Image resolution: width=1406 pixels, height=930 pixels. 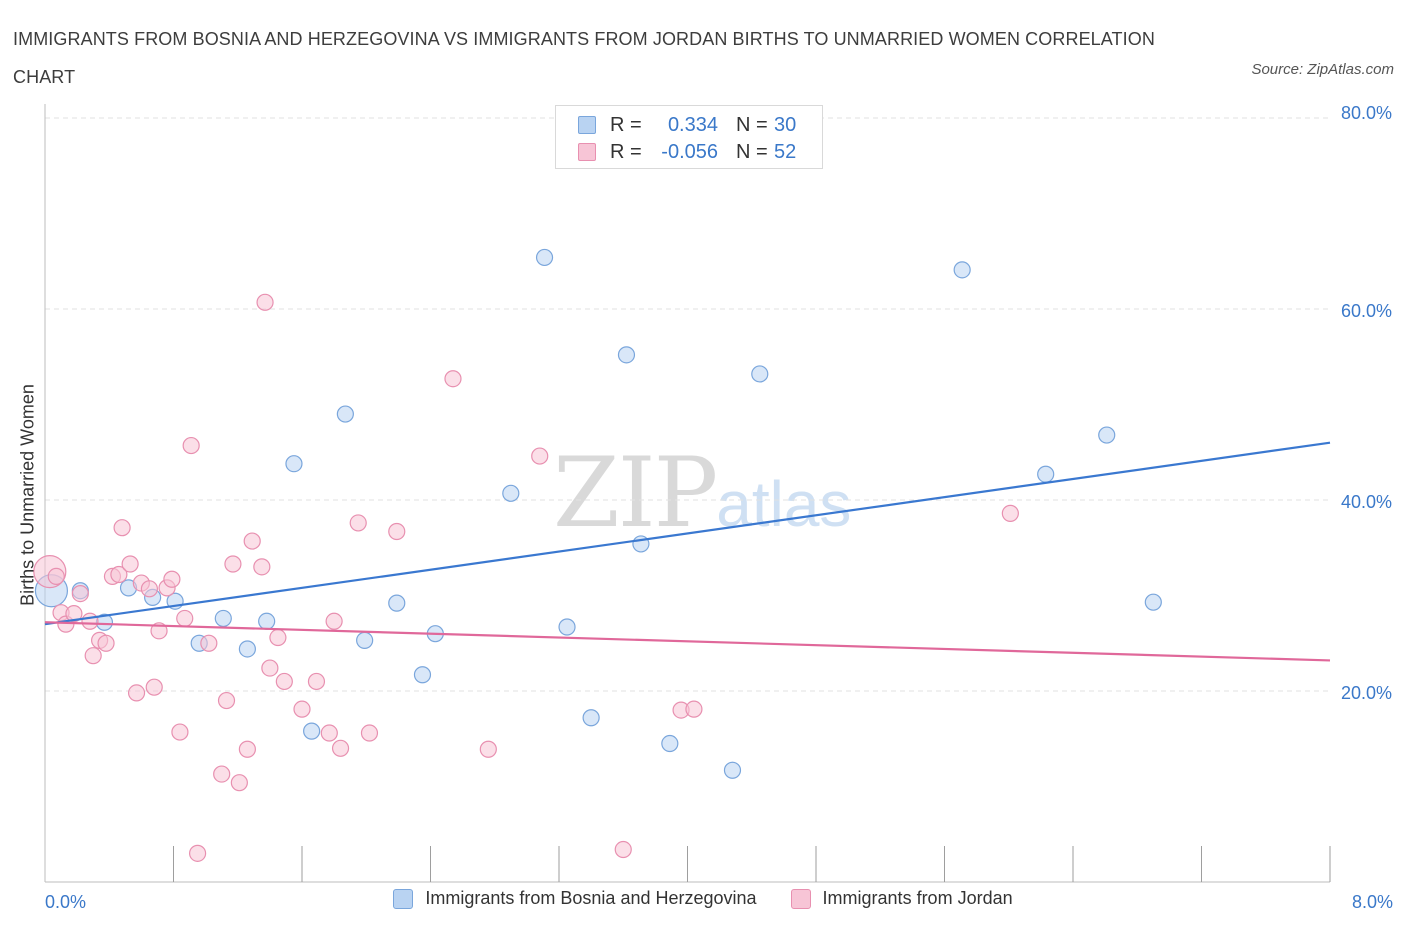 I want to click on legend-r-value-jordan: -0.056, so click(x=689, y=151).